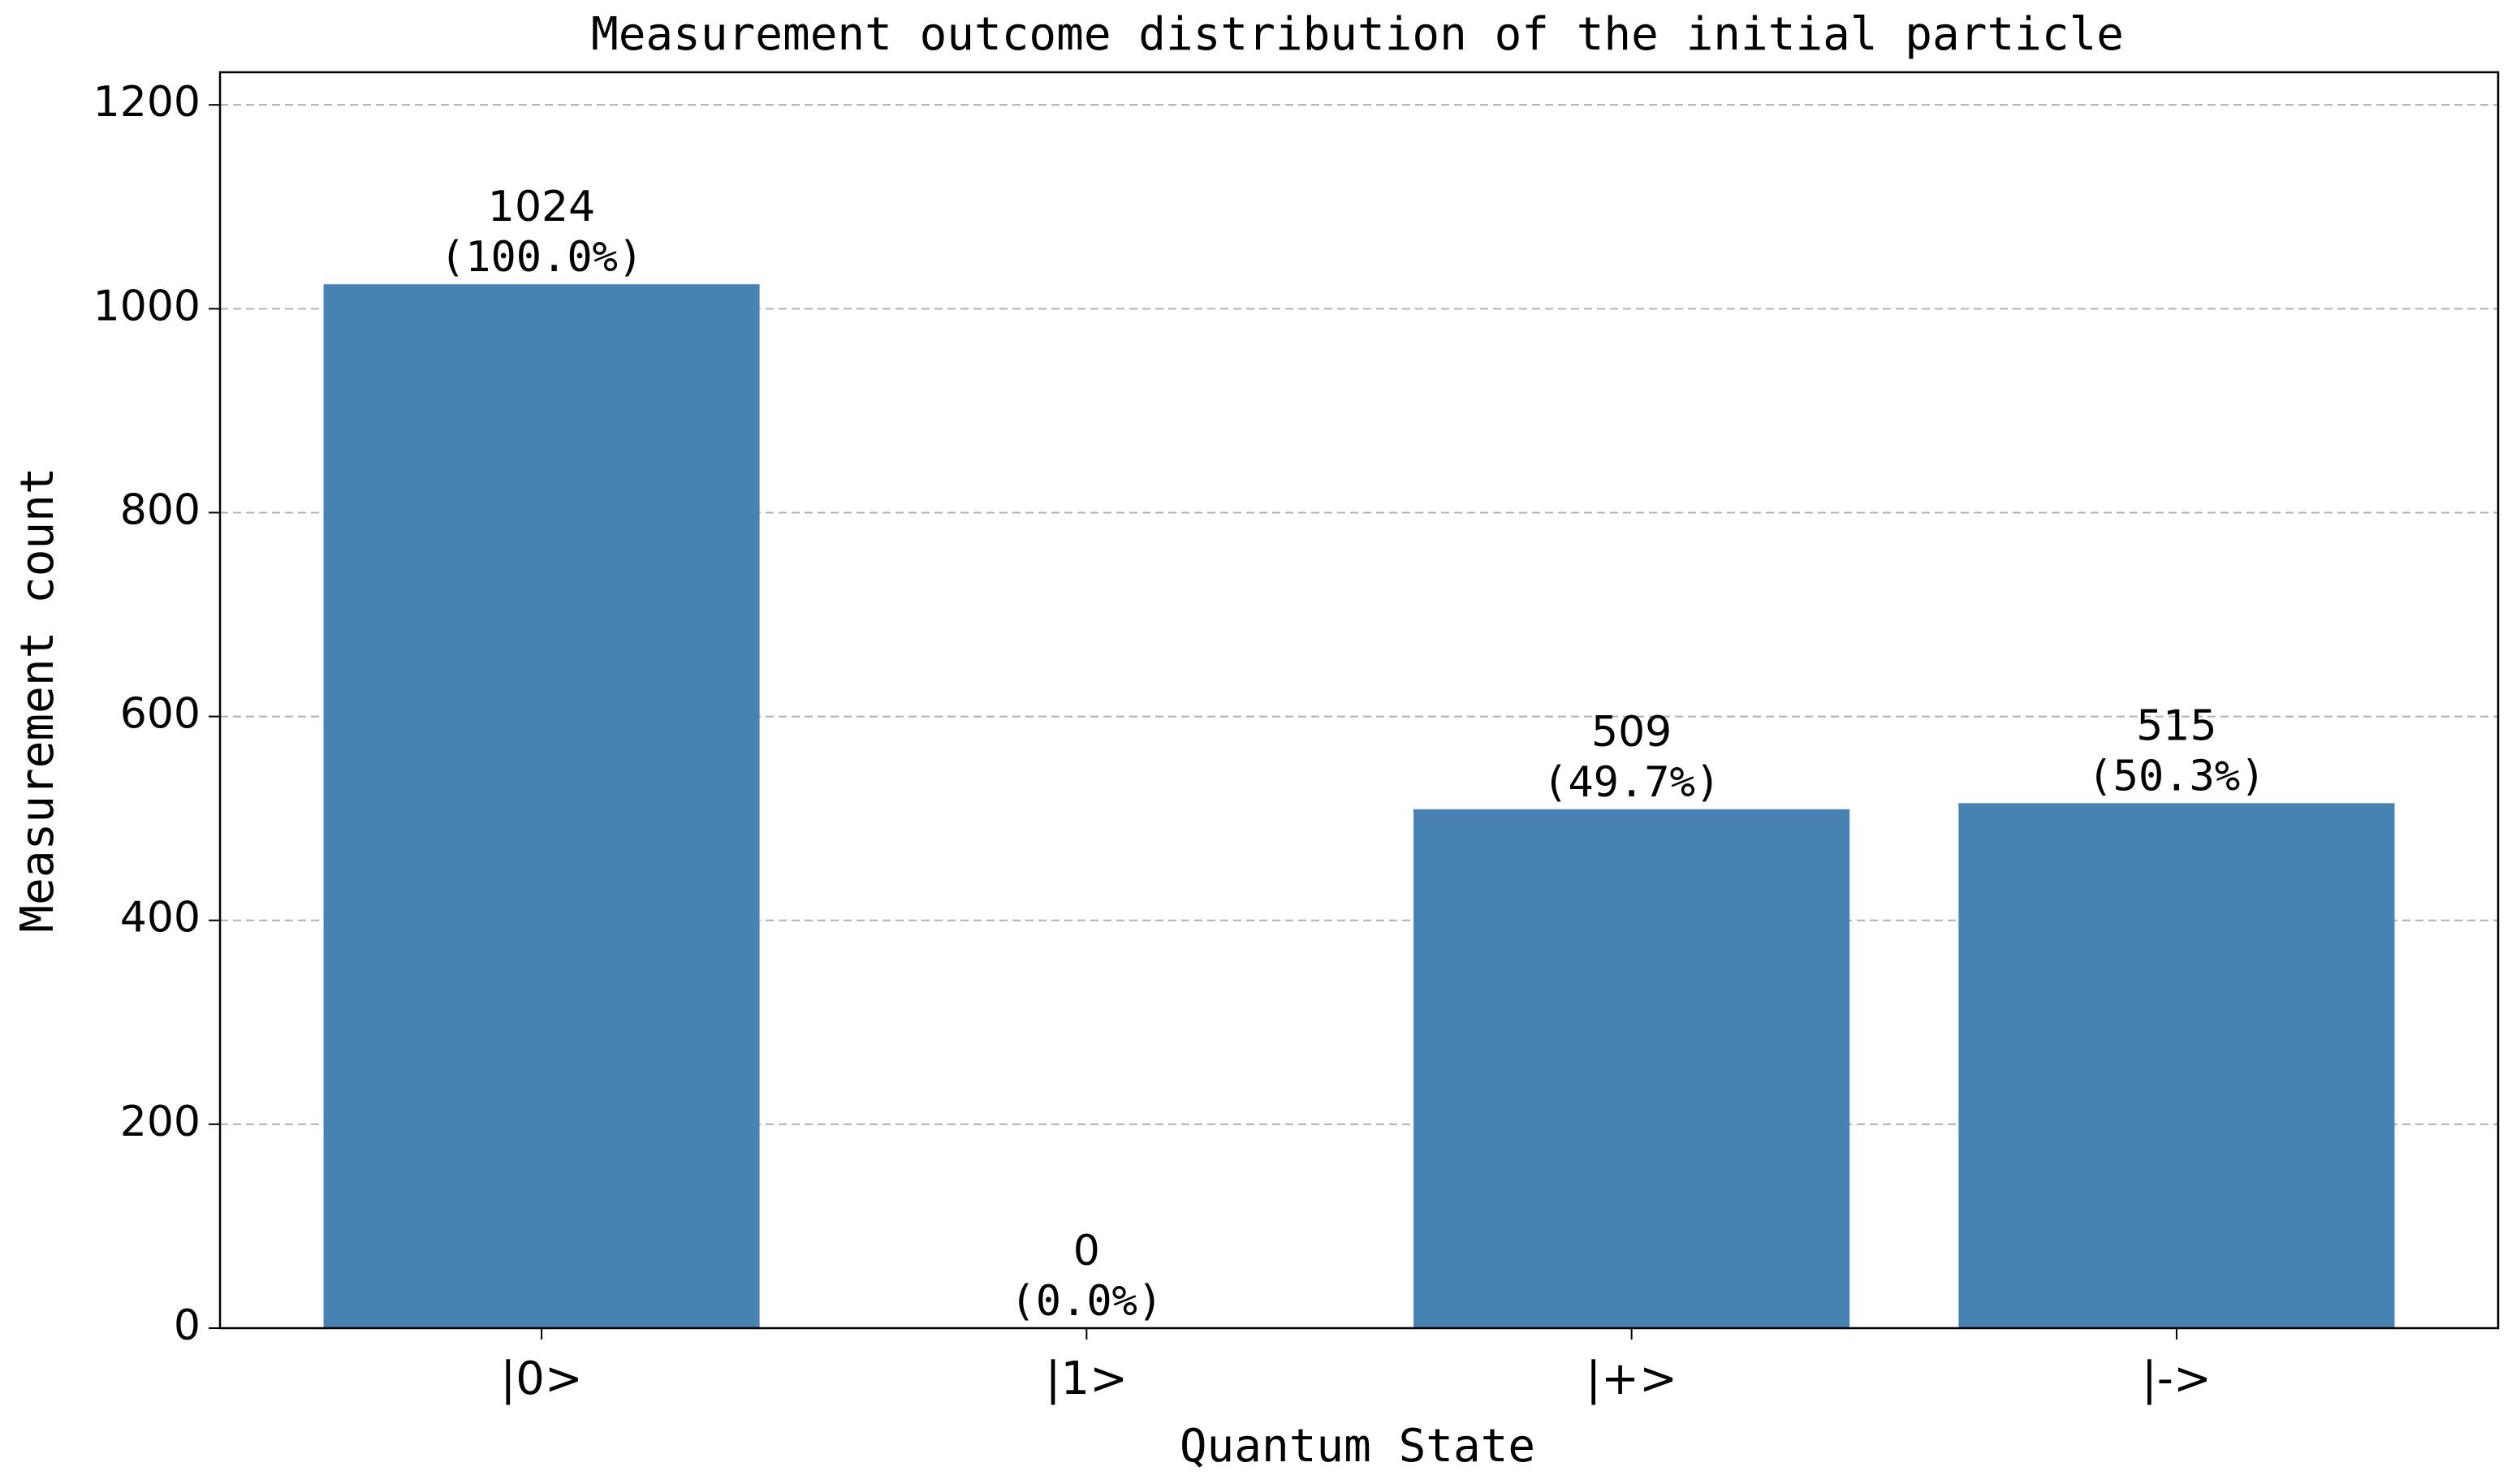 This screenshot has height=1484, width=2516. What do you see at coordinates (147, 102) in the screenshot?
I see `y-tick-label: 1200` at bounding box center [147, 102].